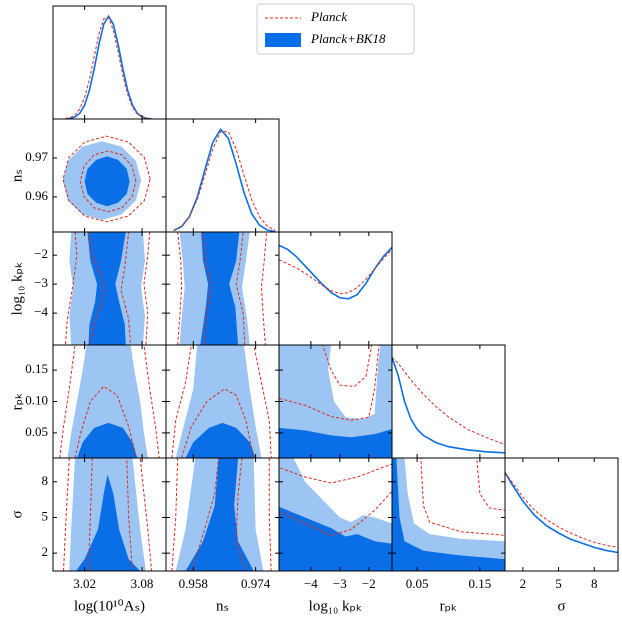  I want to click on x-axis-label: nₛ, so click(222, 606).